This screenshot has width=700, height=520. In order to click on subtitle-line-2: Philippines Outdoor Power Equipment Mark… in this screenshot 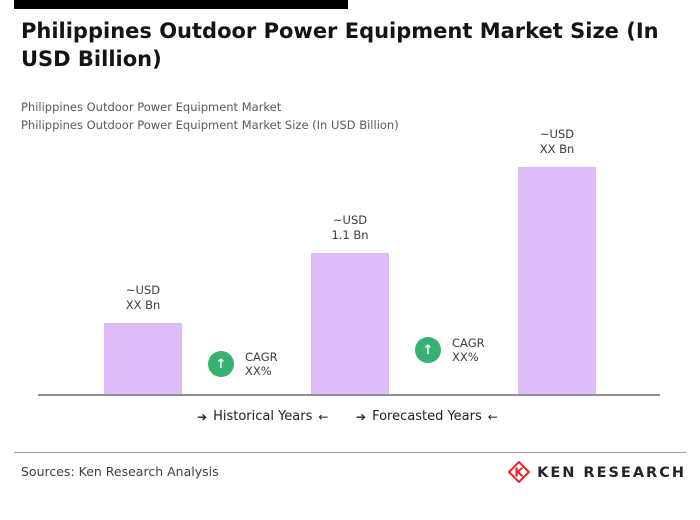, I will do `click(210, 125)`.